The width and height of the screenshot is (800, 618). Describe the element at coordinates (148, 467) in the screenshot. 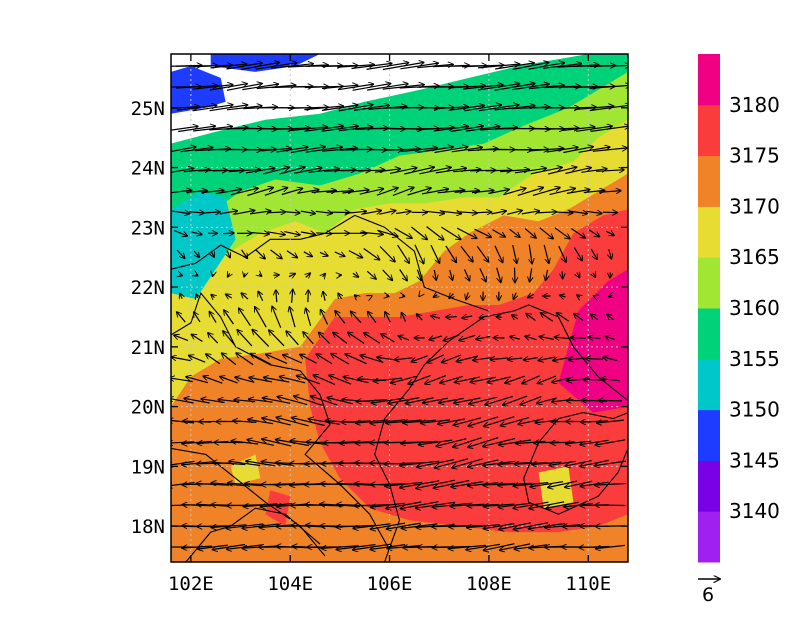

I see `y-tick-label-2: 19N` at that location.